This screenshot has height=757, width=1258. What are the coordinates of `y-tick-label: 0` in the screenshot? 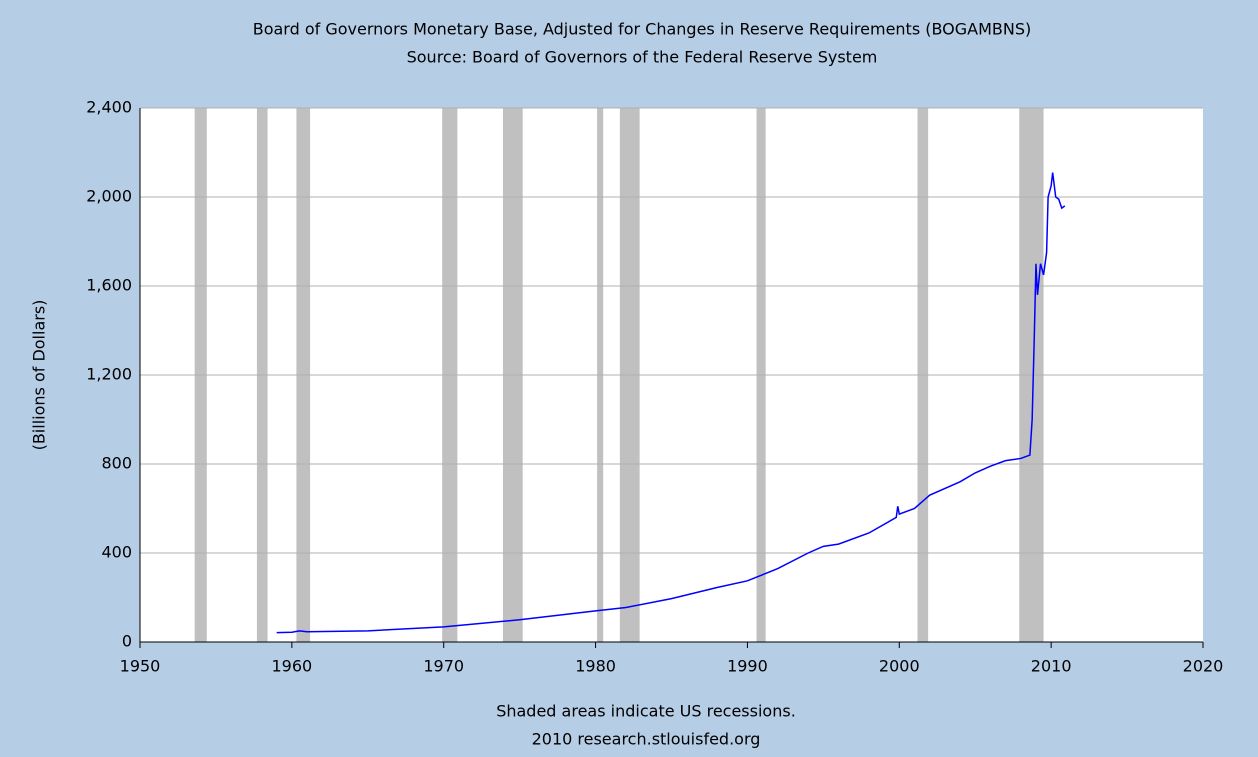 It's located at (127, 641).